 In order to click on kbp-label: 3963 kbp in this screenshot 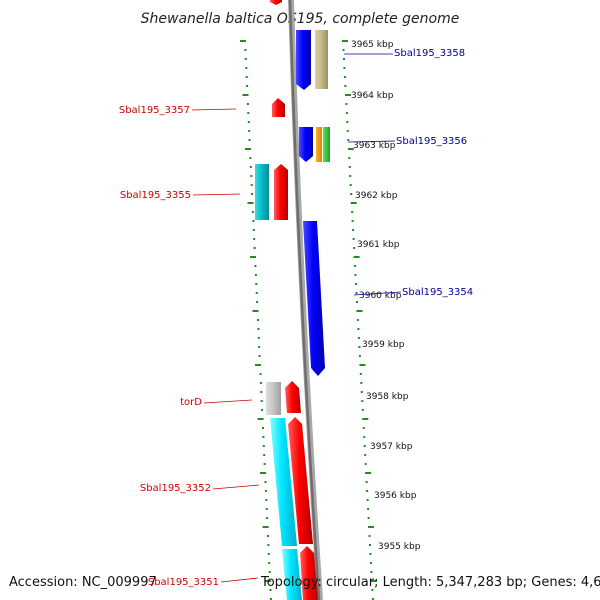, I will do `click(374, 146)`.